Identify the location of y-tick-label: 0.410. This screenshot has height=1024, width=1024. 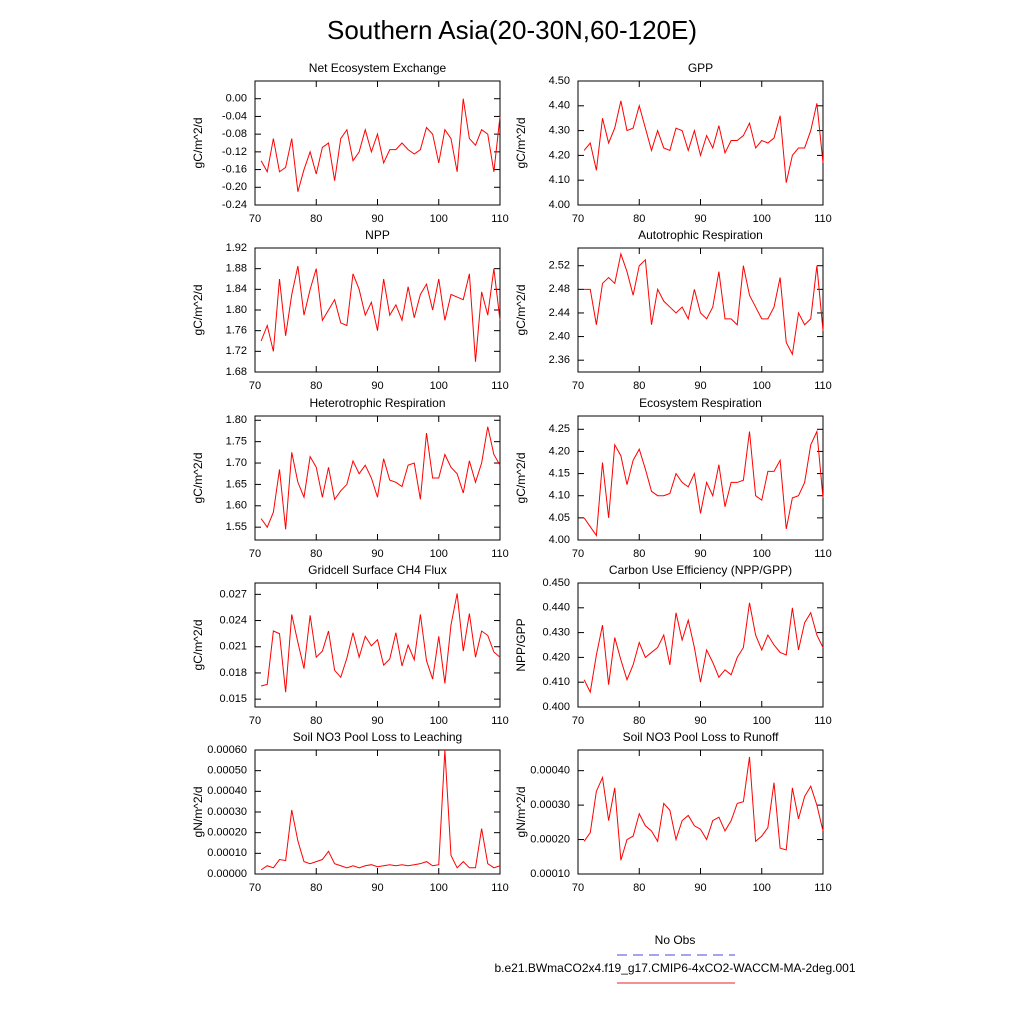
(556, 682).